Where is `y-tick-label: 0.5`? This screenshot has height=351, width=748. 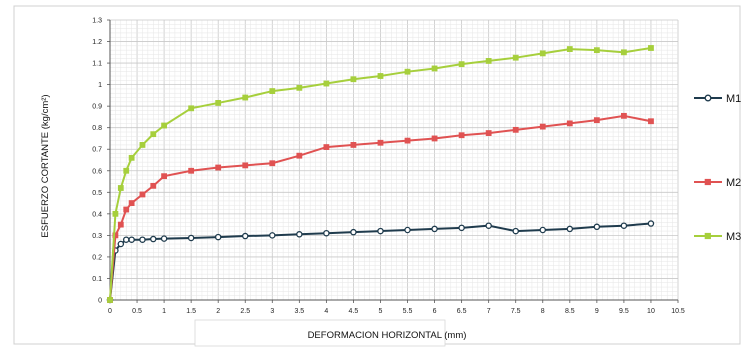
y-tick-label: 0.5 is located at coordinates (97, 193).